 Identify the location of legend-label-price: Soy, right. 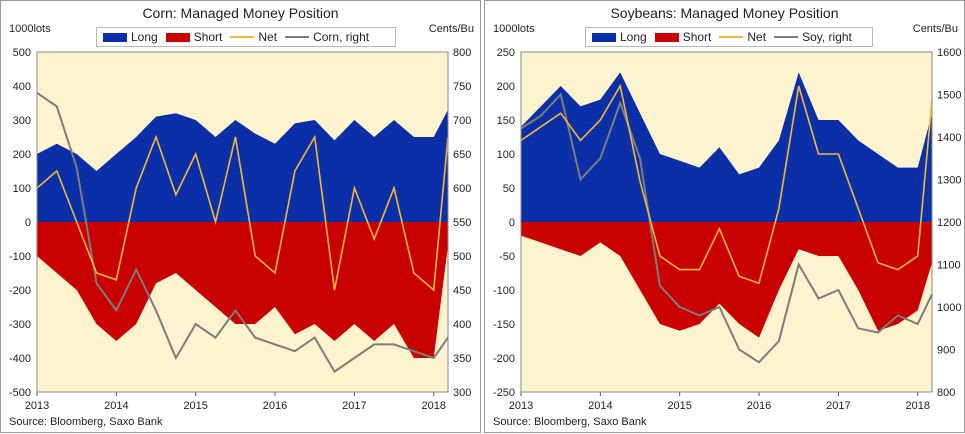
(827, 37).